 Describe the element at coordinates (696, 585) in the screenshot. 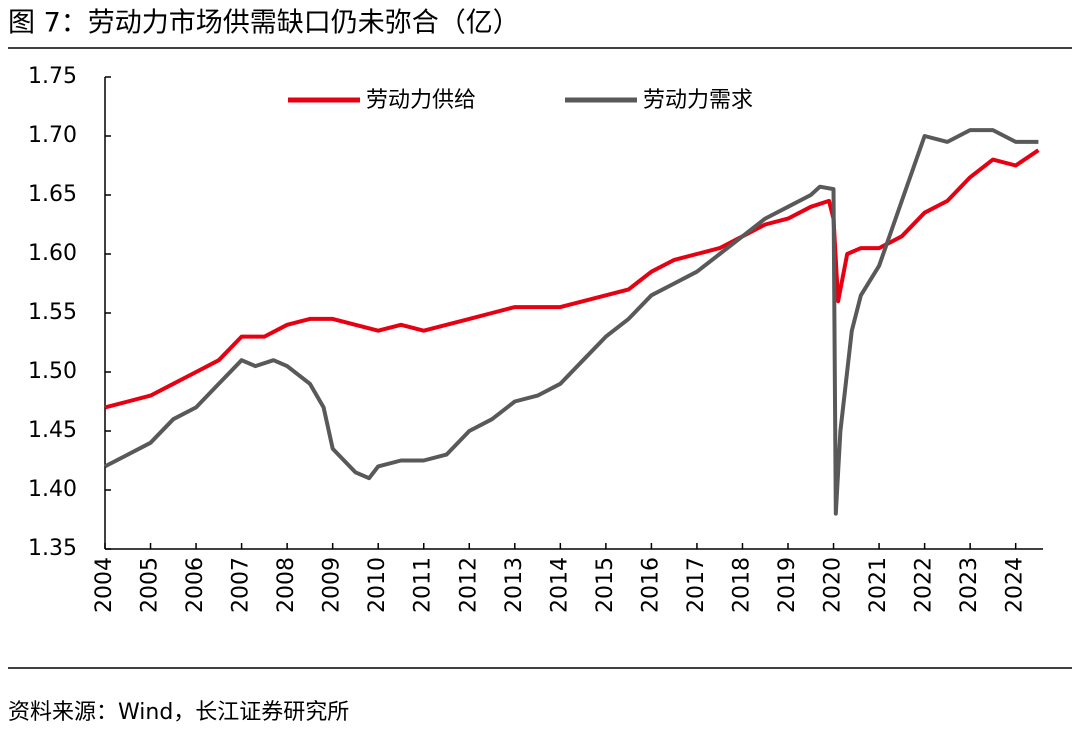

I see `x-tick-label: 2017` at that location.